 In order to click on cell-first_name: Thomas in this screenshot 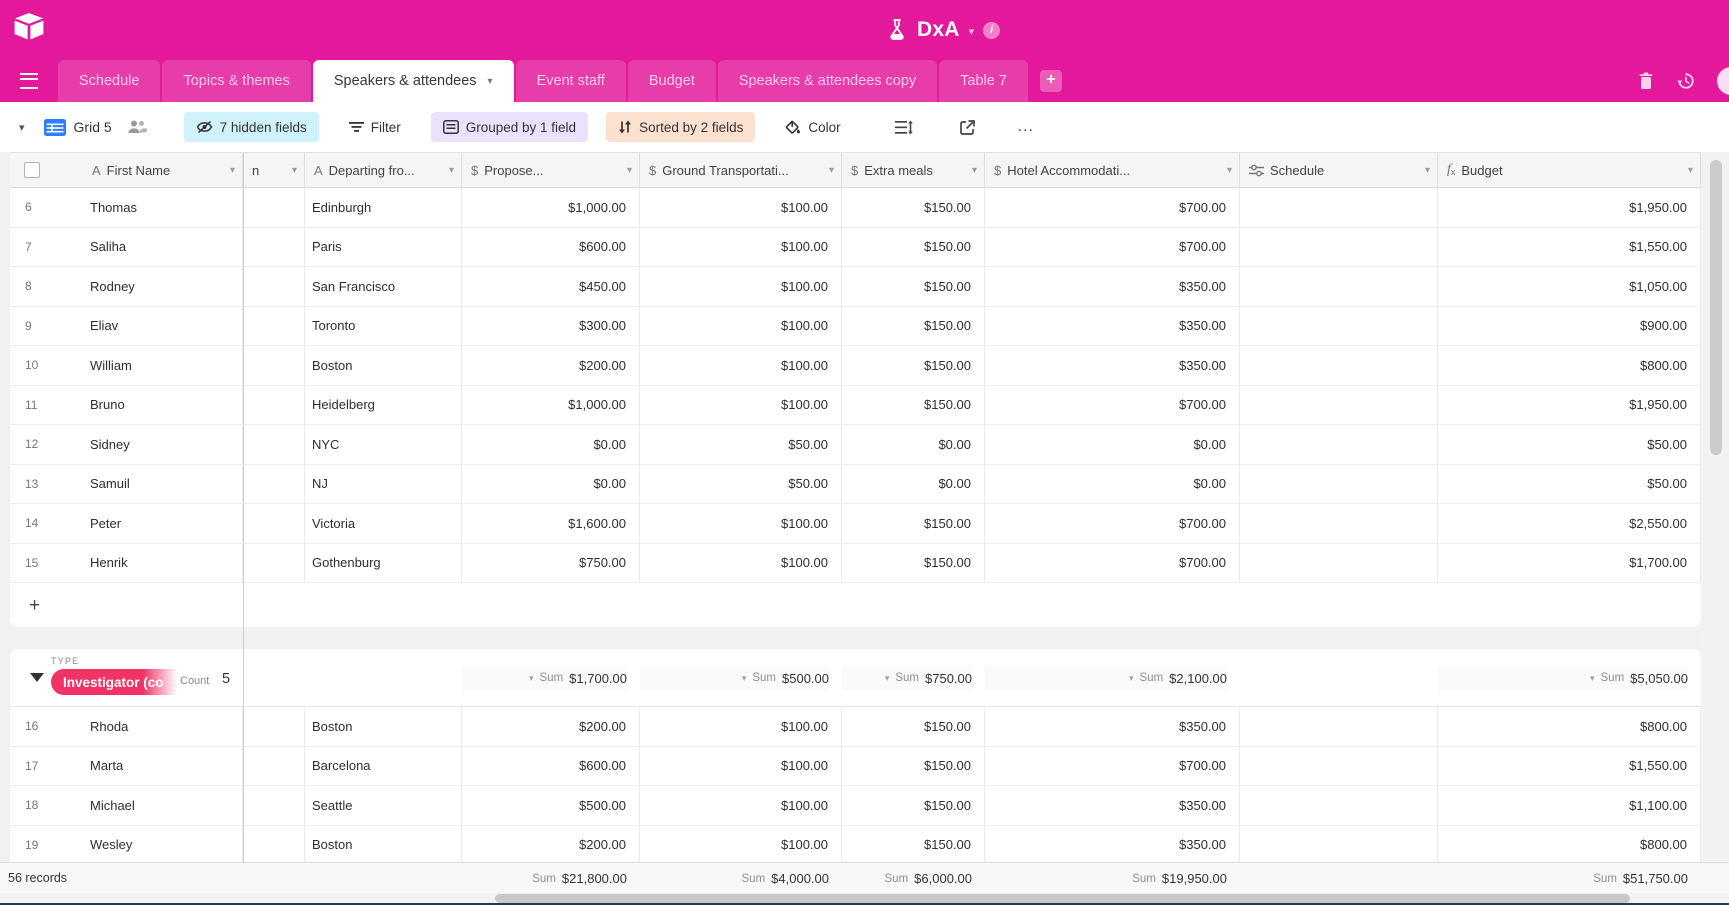, I will do `click(163, 207)`.